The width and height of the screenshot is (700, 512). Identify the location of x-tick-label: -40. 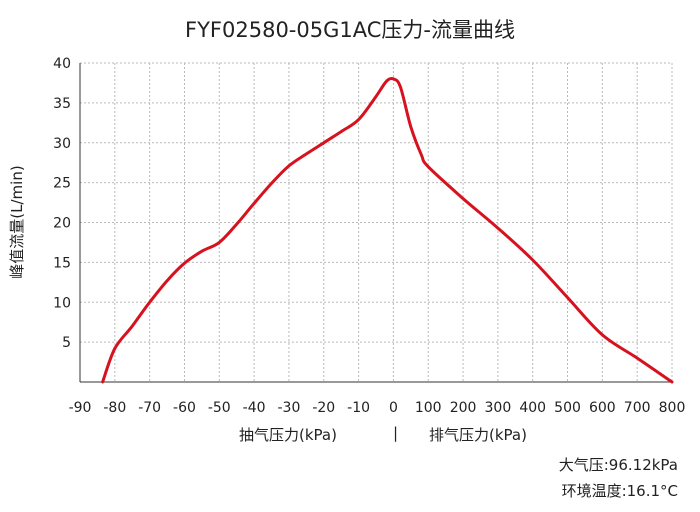
(254, 408).